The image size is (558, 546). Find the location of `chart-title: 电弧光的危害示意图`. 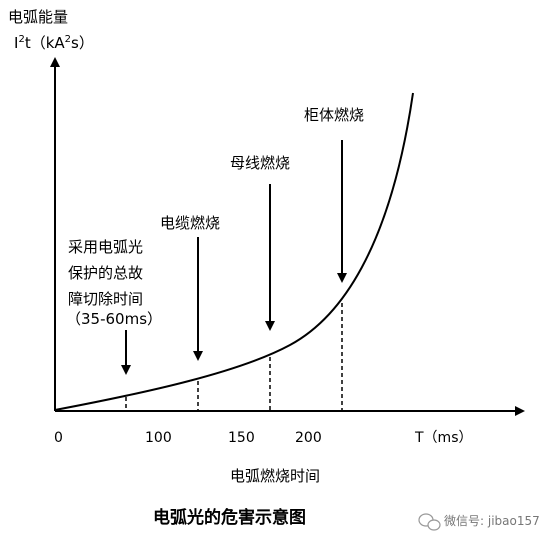

chart-title: 电弧光的危害示意图 is located at coordinates (229, 517).